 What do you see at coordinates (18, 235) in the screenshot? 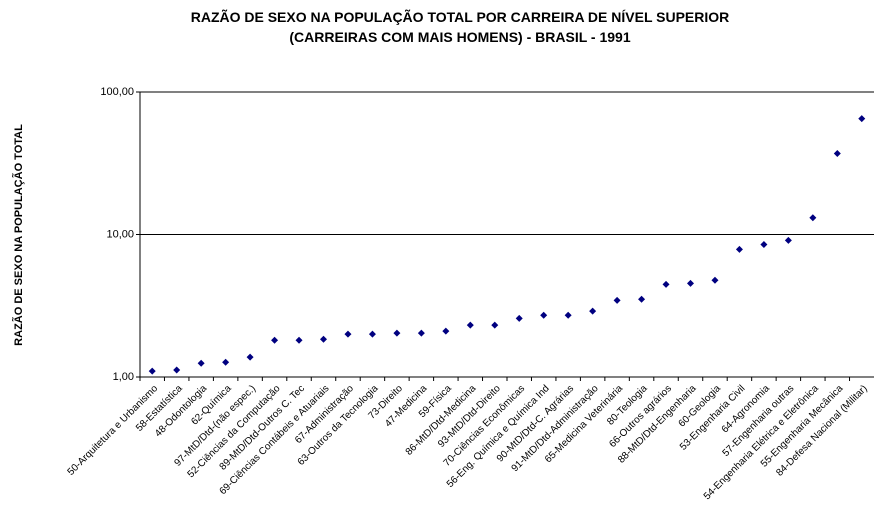
I see `y-axis-label: RAZÃO DE SEXO NA POPULAÇÃO TOTAL` at bounding box center [18, 235].